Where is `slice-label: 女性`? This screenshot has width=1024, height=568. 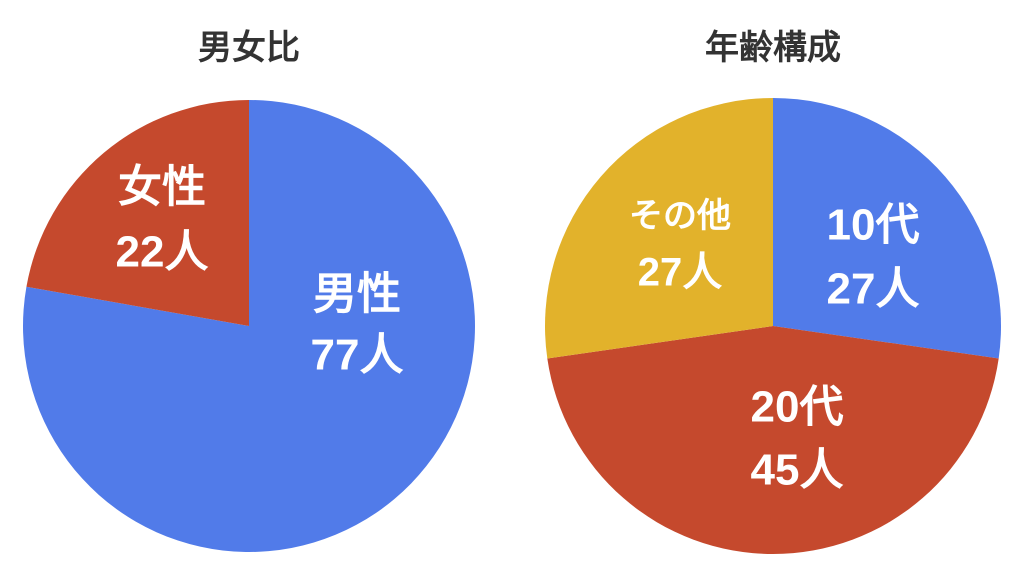 slice-label: 女性 is located at coordinates (162, 187).